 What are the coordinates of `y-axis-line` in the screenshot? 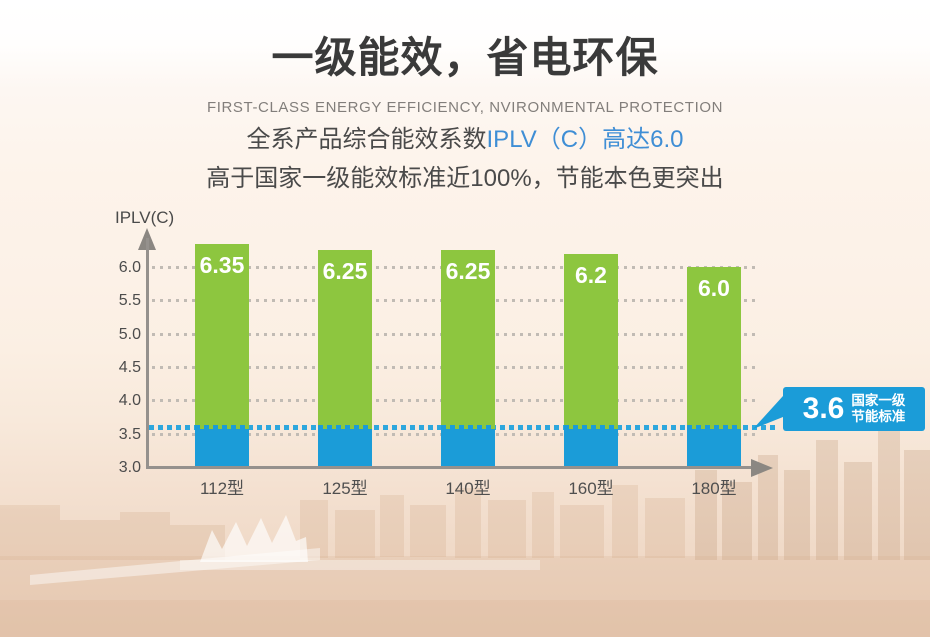 It's located at (147, 353).